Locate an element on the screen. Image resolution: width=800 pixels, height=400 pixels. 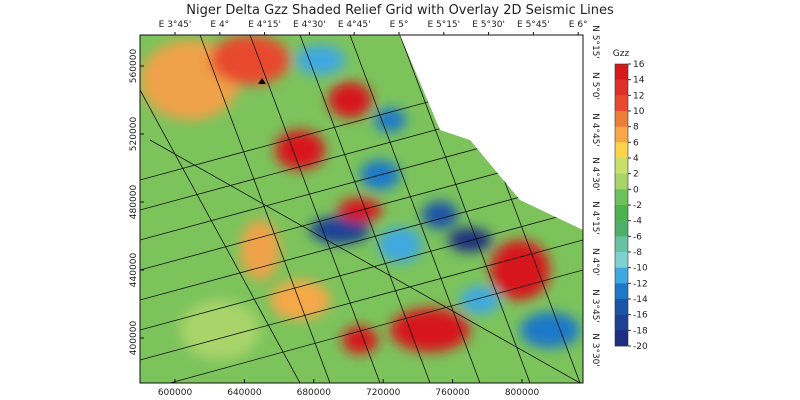
longitude-label: E 5°45' is located at coordinates (533, 25).